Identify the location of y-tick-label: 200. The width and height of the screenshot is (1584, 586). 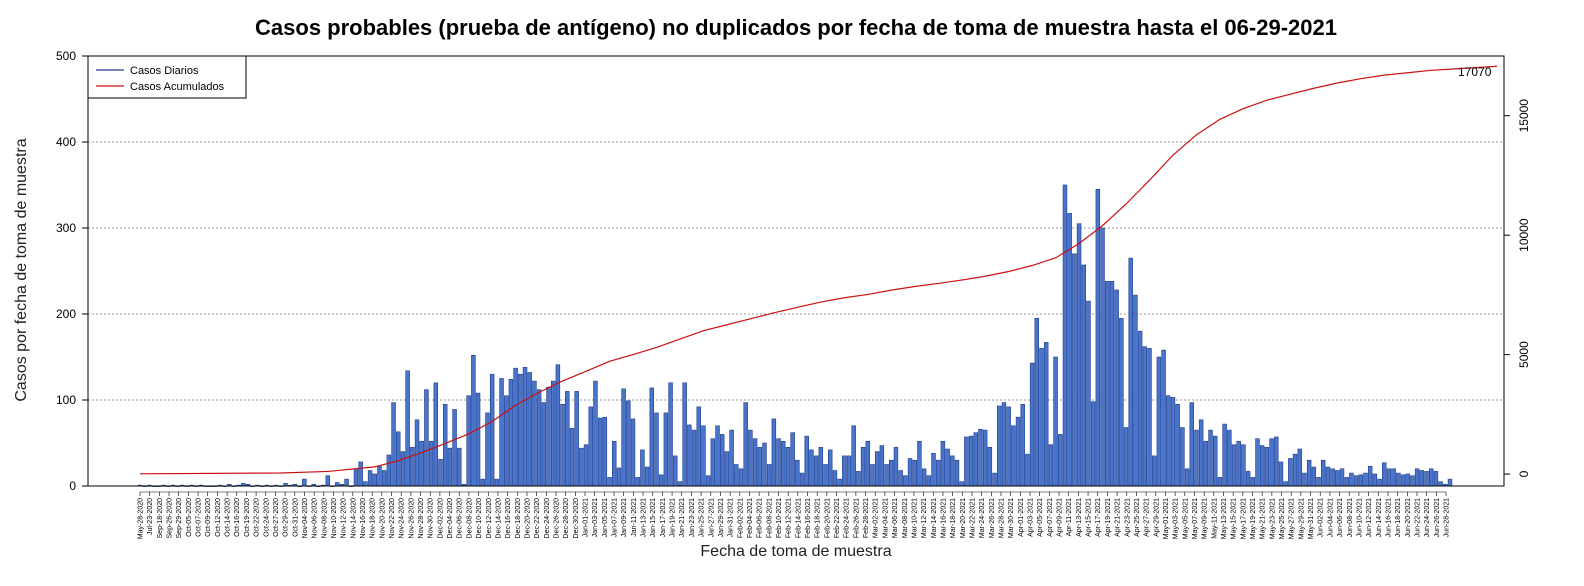
(66, 314).